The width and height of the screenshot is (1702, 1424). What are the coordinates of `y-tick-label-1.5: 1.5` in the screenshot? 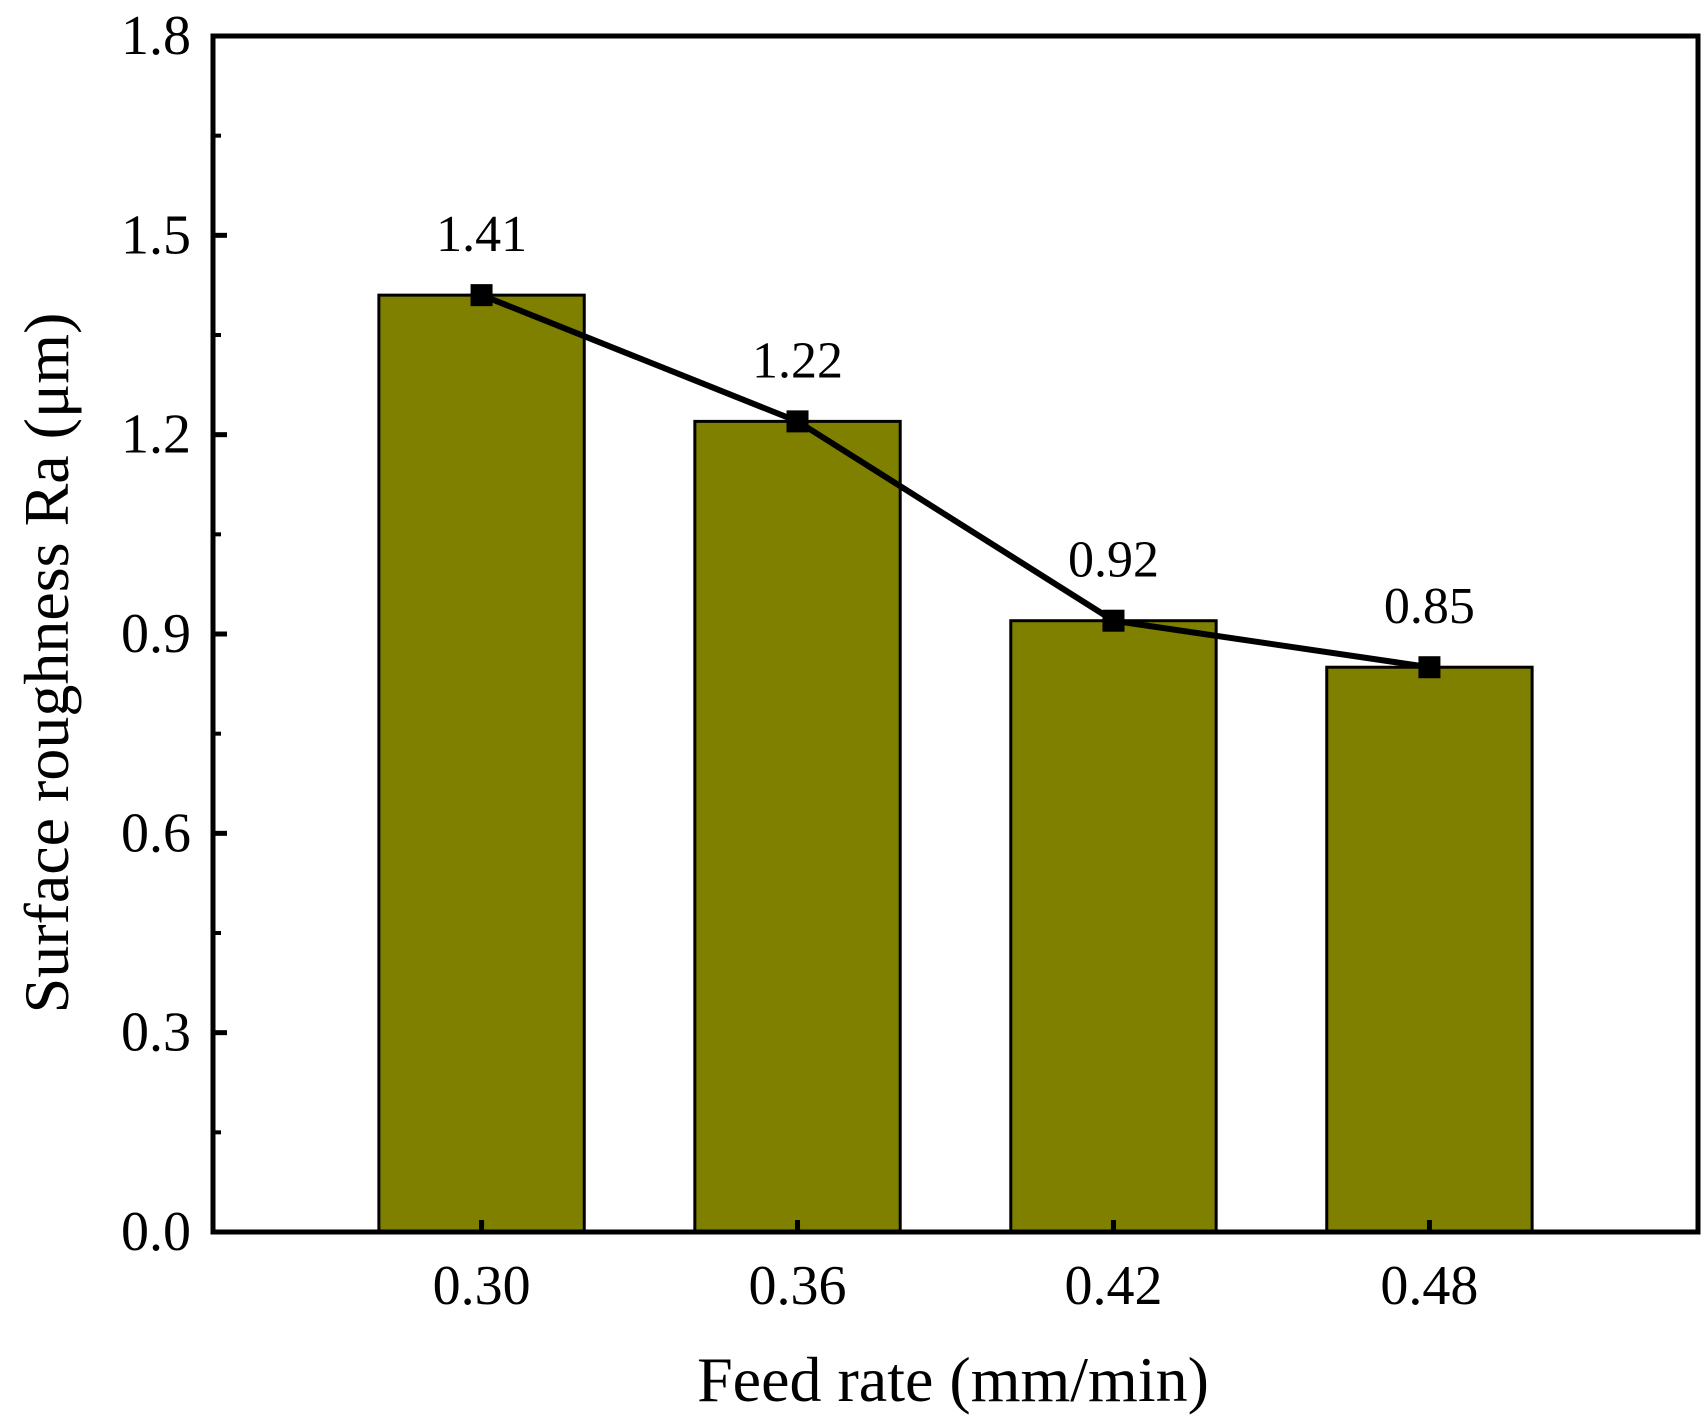 It's located at (156, 235).